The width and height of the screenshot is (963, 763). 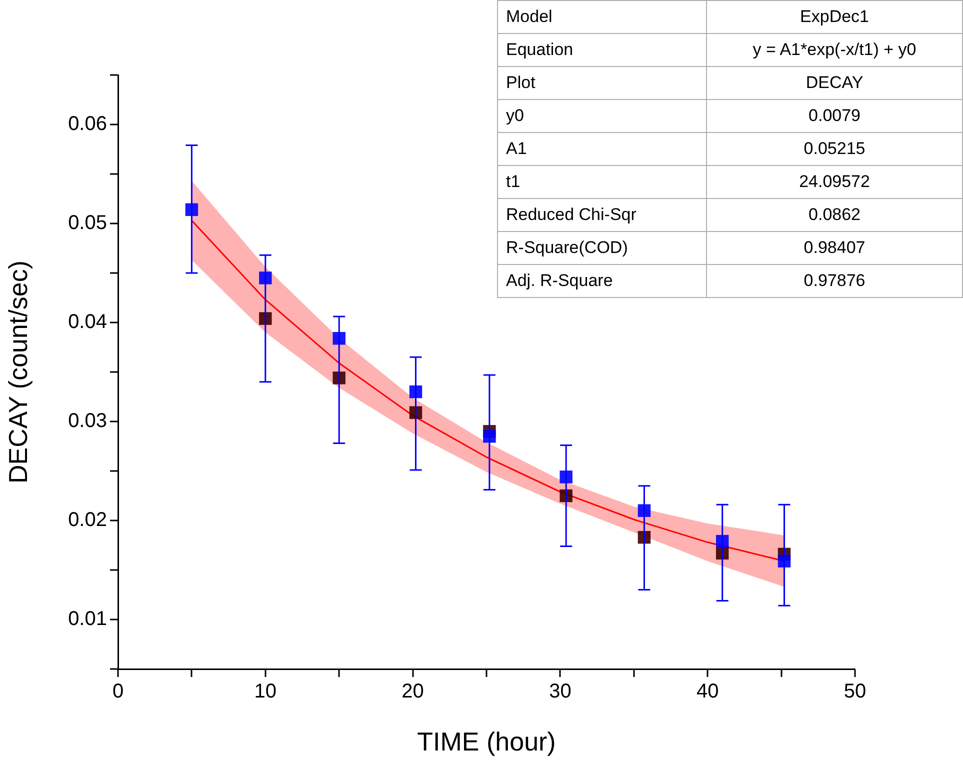 I want to click on annotation: A1, so click(x=602, y=149).